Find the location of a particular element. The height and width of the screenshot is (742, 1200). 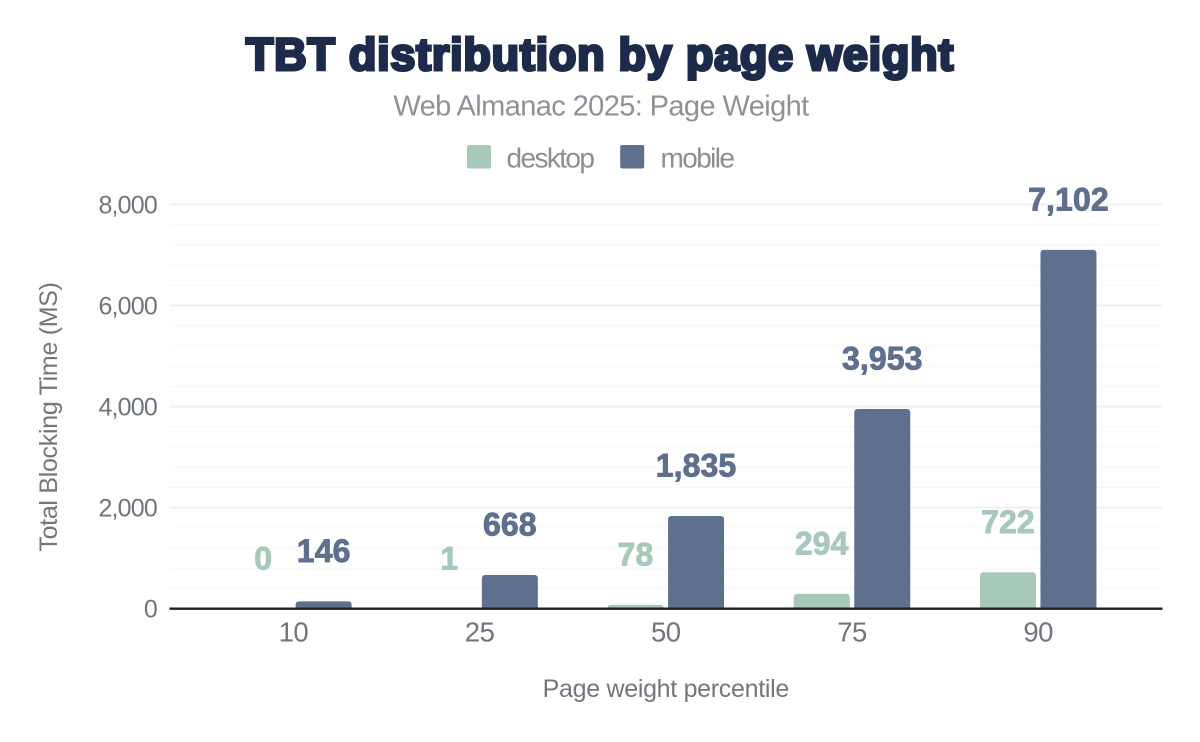

svg-text: 8,000 is located at coordinates (127, 205).